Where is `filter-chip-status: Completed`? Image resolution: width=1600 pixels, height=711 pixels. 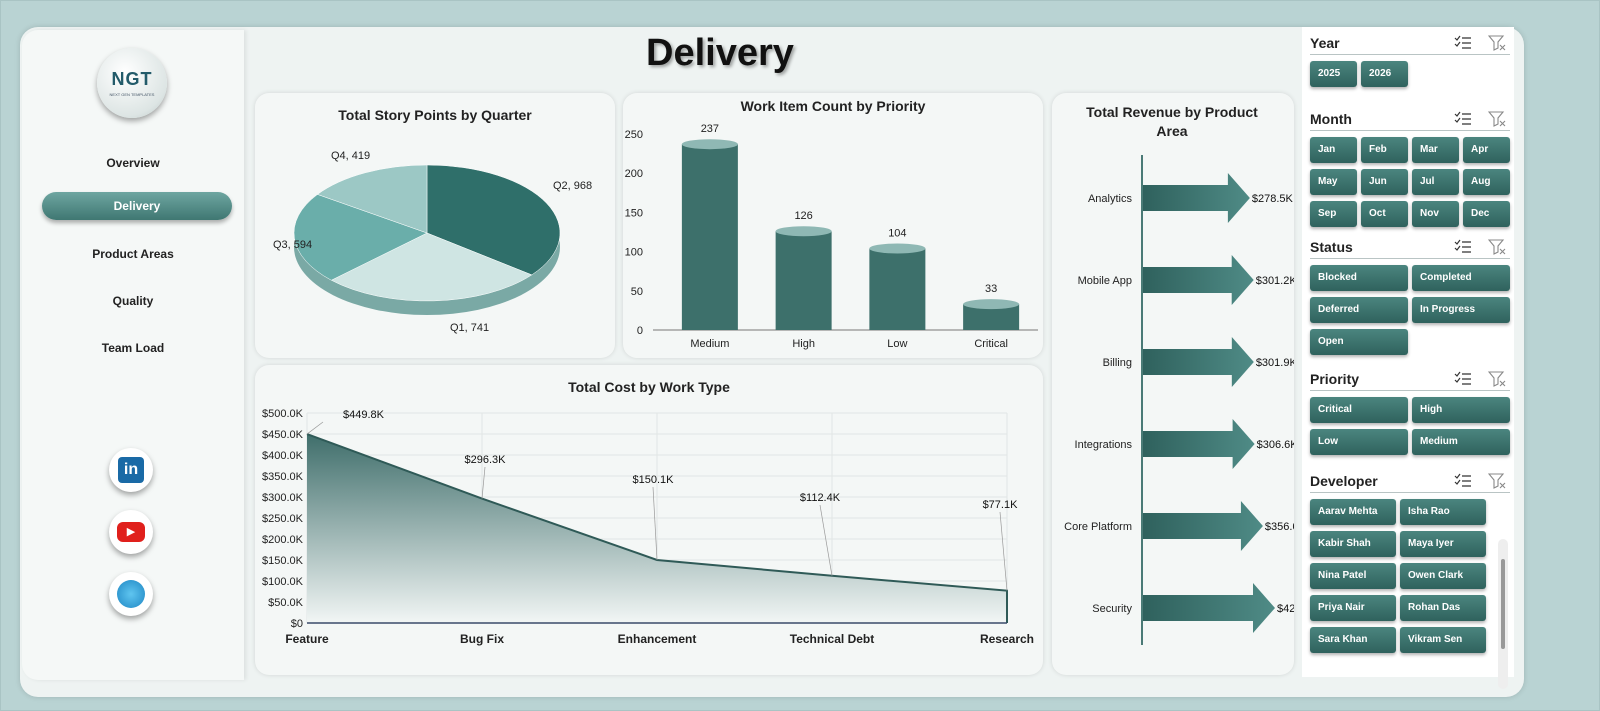 filter-chip-status: Completed is located at coordinates (1461, 278).